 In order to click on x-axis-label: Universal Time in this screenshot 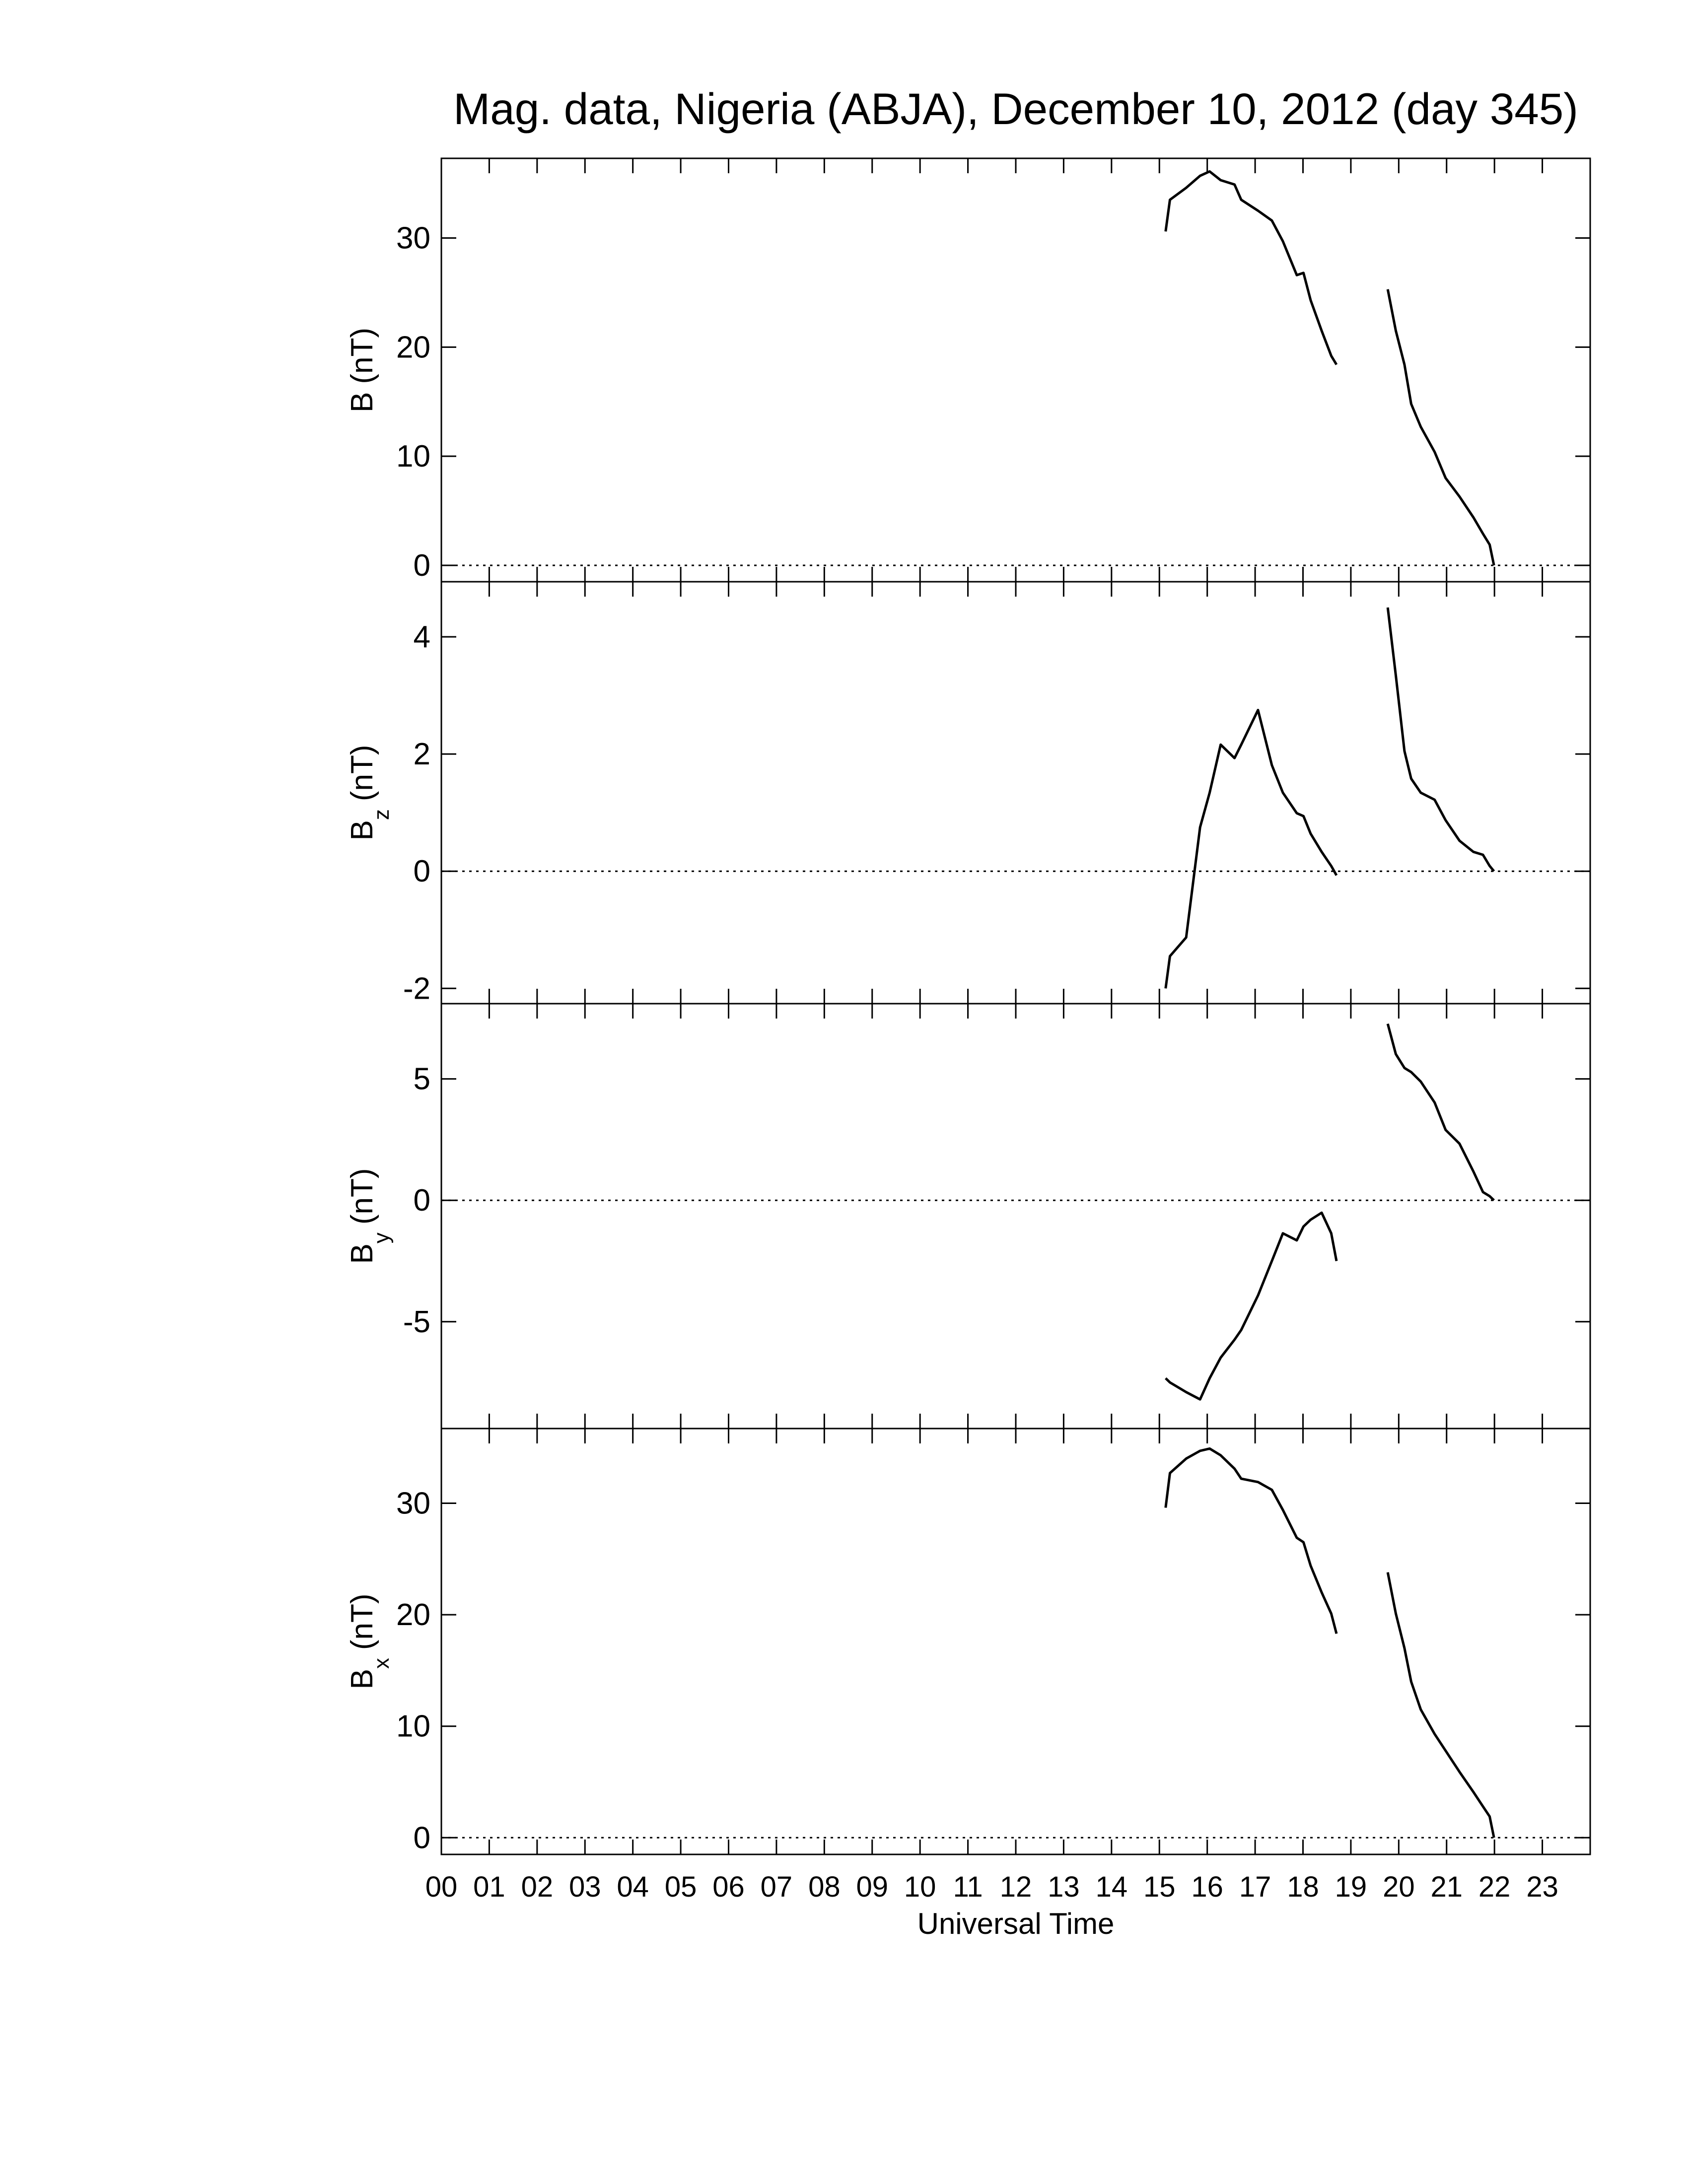, I will do `click(1016, 1923)`.